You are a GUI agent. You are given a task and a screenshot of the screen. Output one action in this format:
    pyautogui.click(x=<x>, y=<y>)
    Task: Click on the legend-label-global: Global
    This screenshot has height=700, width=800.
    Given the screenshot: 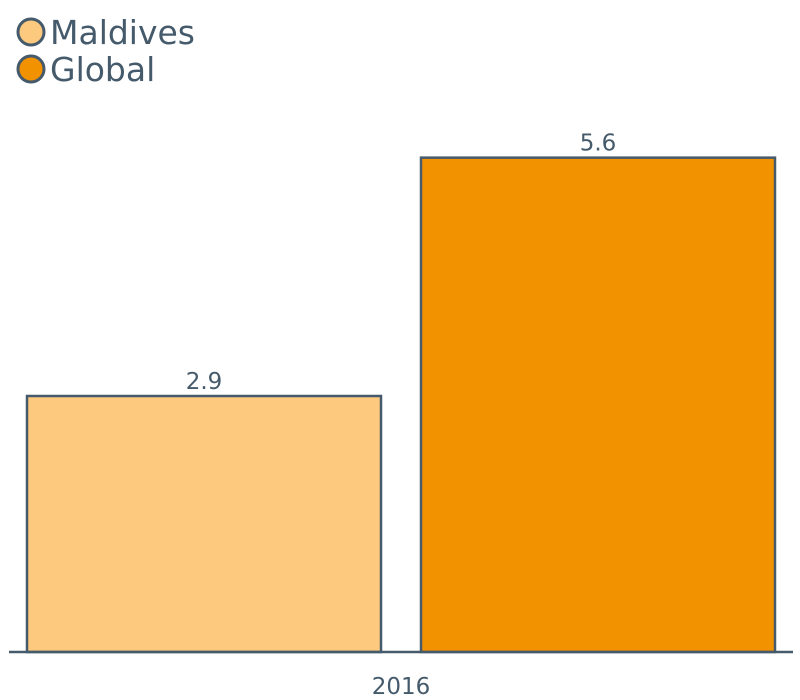 What is the action you would take?
    pyautogui.click(x=102, y=69)
    